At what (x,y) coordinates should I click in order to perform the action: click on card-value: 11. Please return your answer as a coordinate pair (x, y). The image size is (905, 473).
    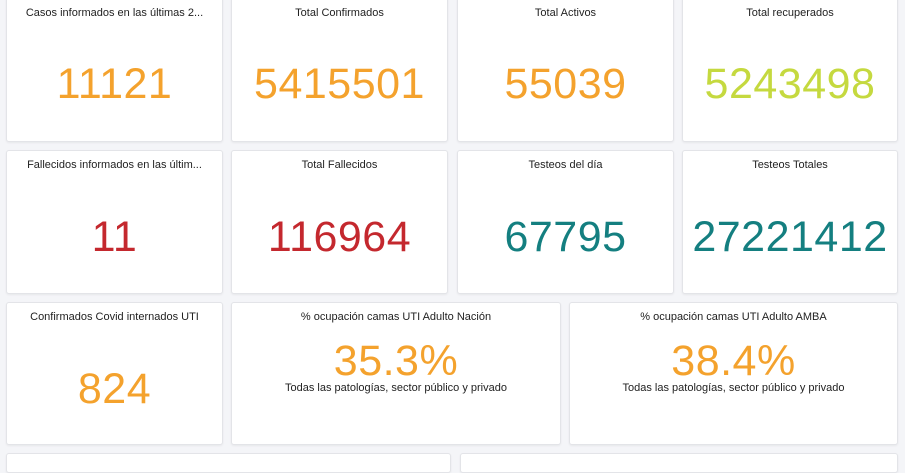
    Looking at the image, I should click on (114, 237).